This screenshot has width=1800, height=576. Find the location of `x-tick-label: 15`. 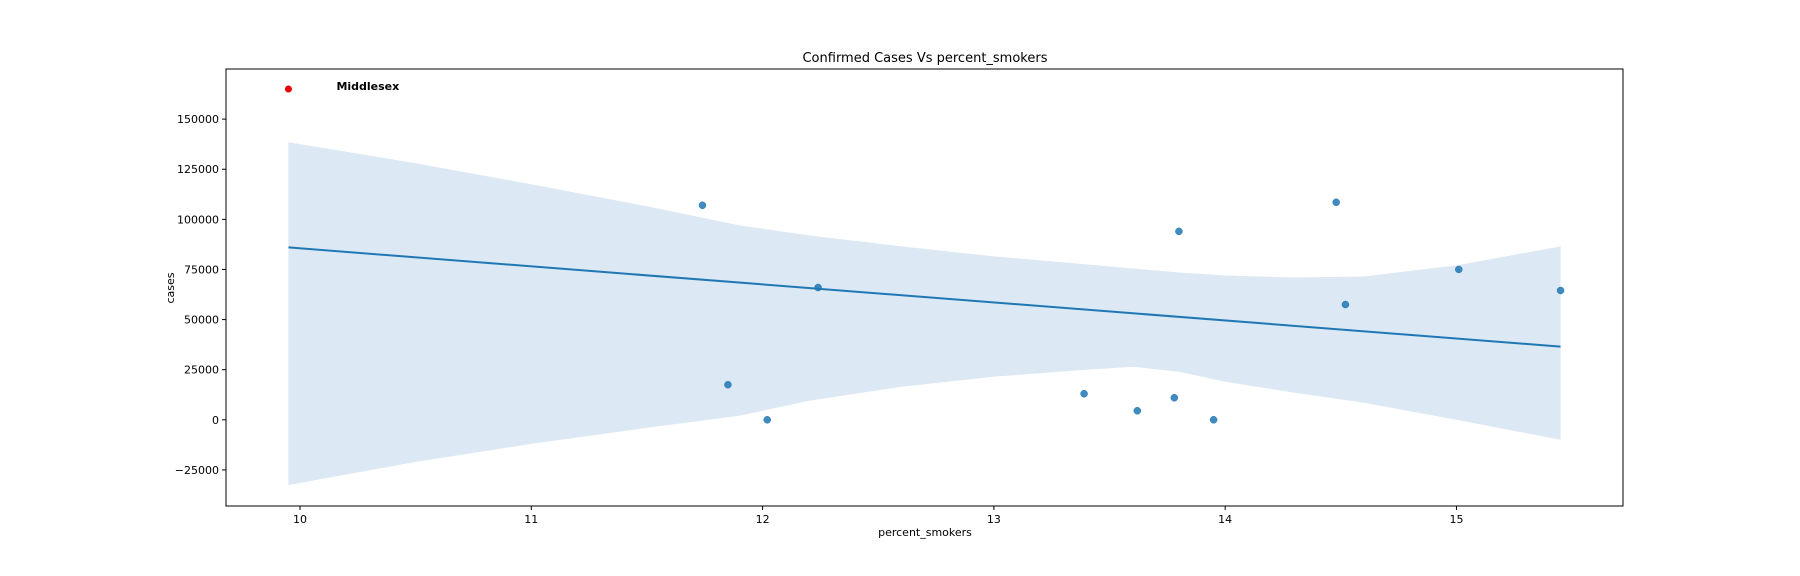

x-tick-label: 15 is located at coordinates (1456, 519).